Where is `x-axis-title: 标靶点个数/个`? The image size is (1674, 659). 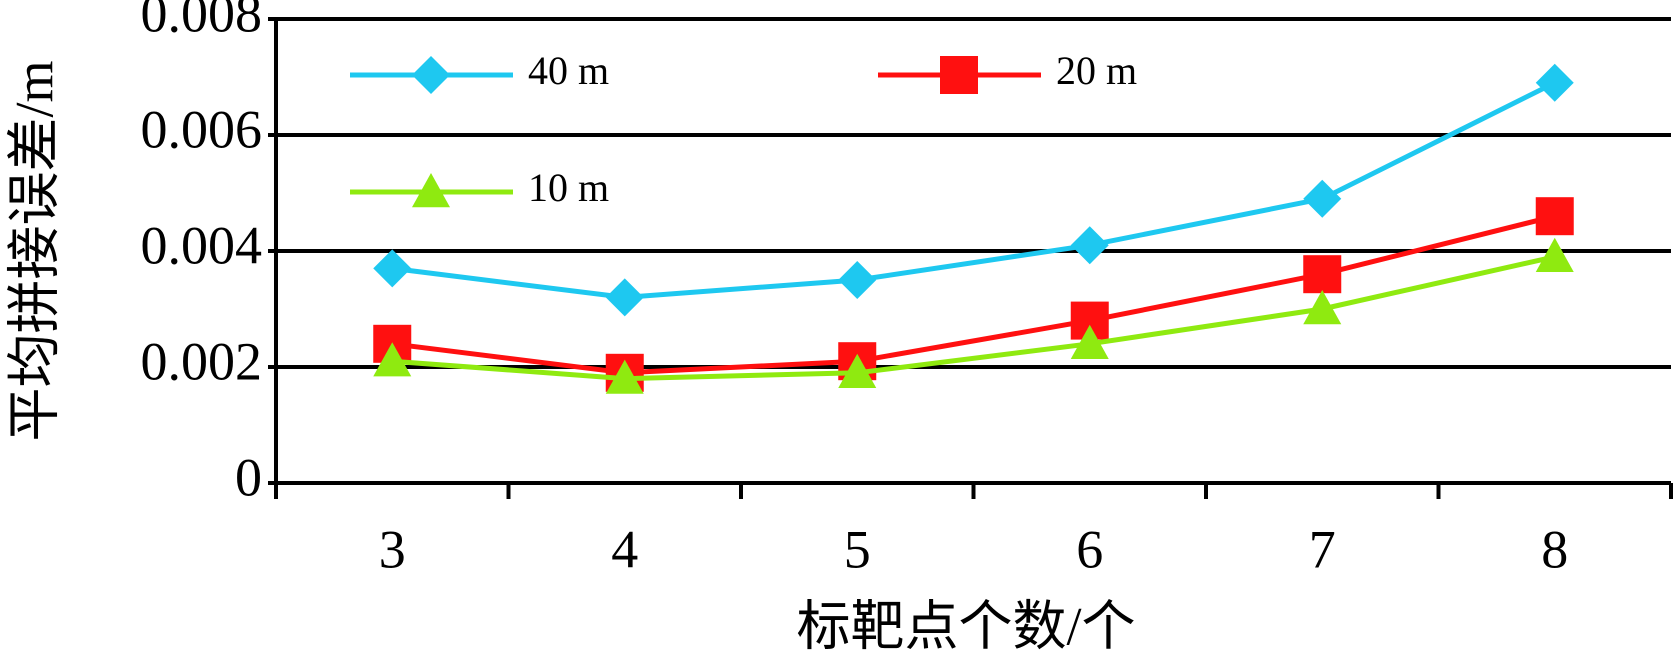 x-axis-title: 标靶点个数/个 is located at coordinates (965, 626).